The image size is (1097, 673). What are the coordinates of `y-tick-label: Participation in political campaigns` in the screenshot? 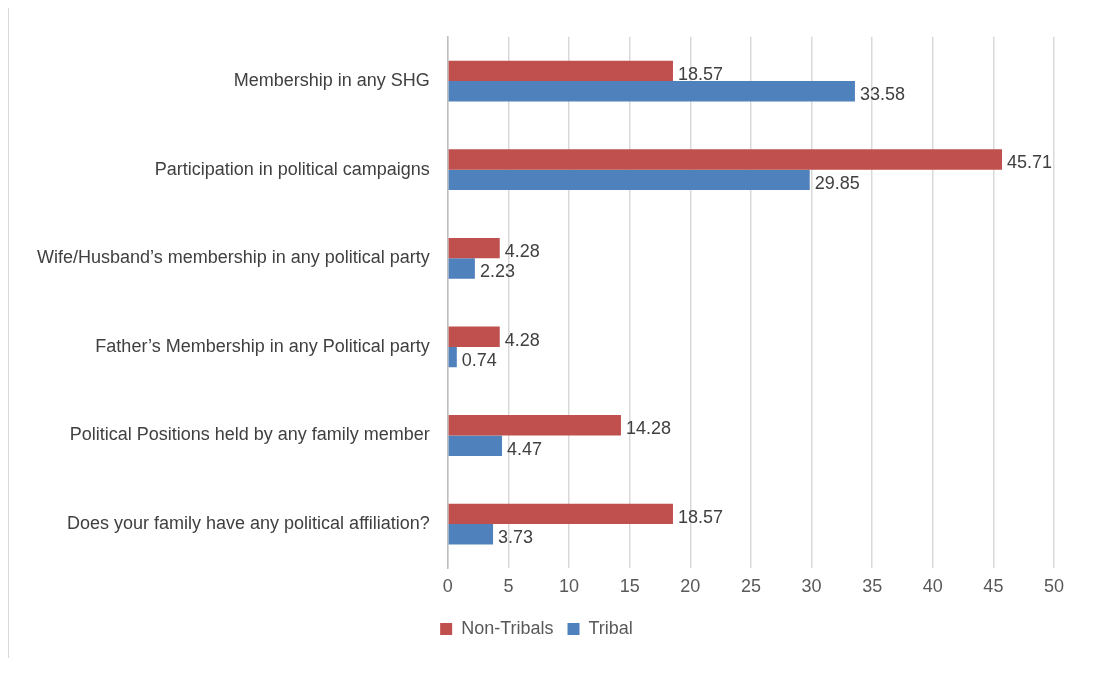 It's located at (292, 168).